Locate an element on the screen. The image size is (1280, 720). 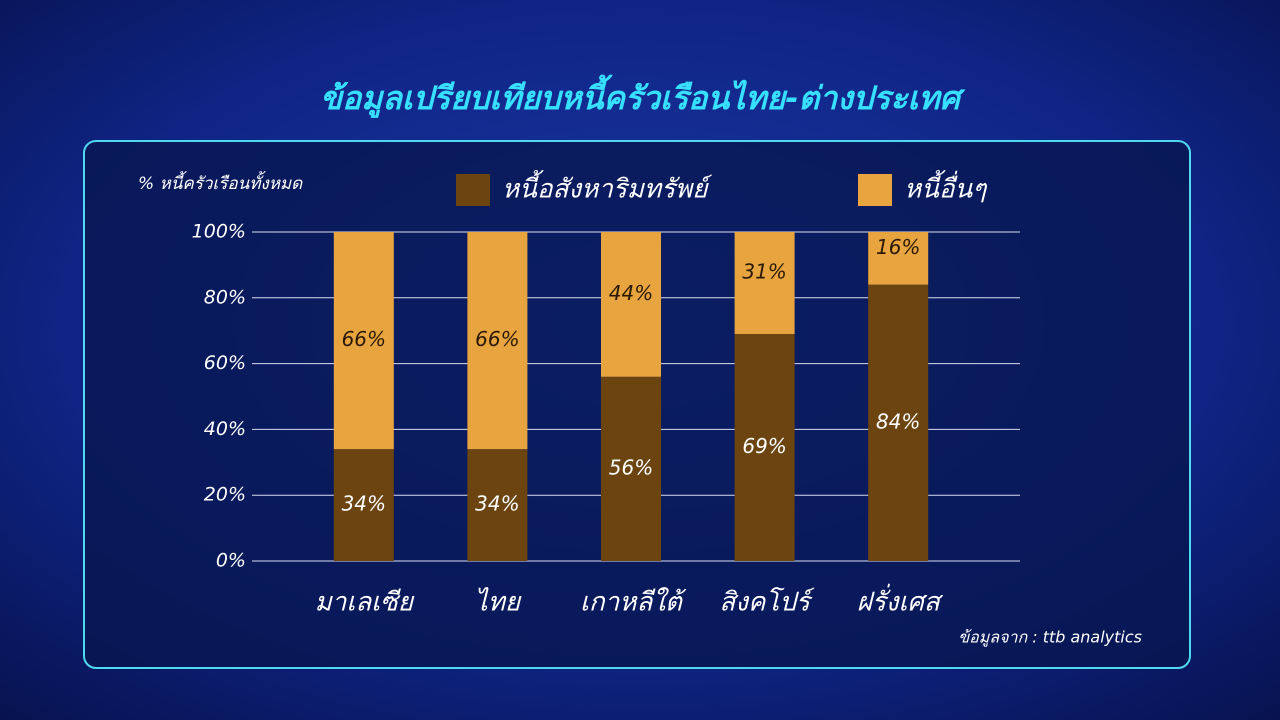
value-label: 84% is located at coordinates (898, 421).